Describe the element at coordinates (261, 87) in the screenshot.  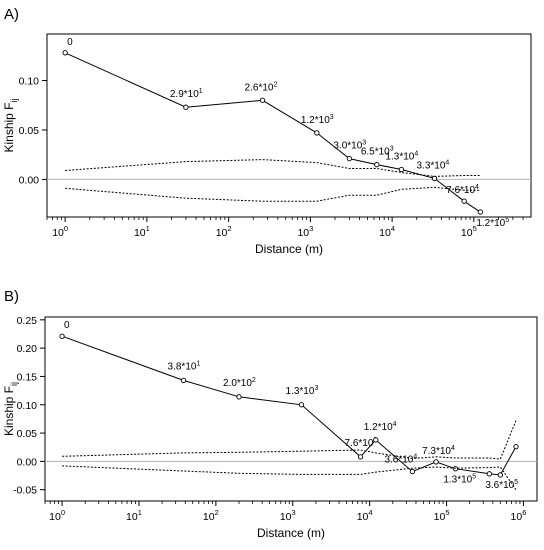
I see `point-distance-label: 2.6*102` at that location.